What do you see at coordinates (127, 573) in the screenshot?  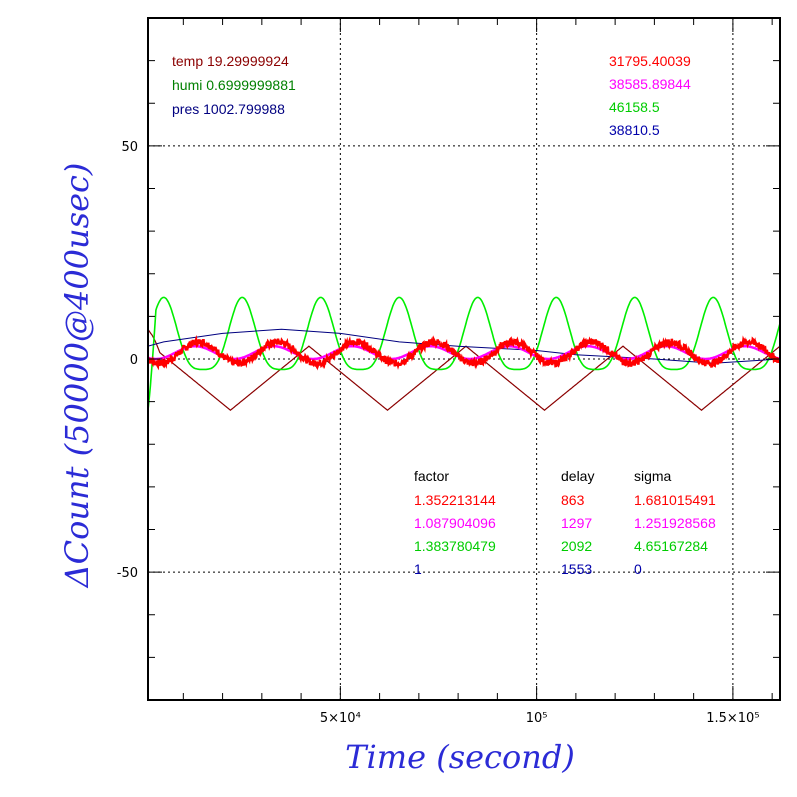 I see `y-tick-label: -50` at bounding box center [127, 573].